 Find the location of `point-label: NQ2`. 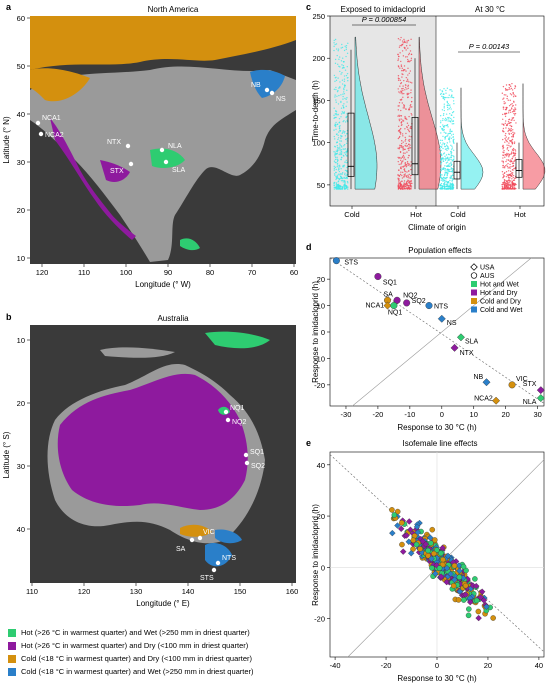

point-label: NQ2 is located at coordinates (410, 295).